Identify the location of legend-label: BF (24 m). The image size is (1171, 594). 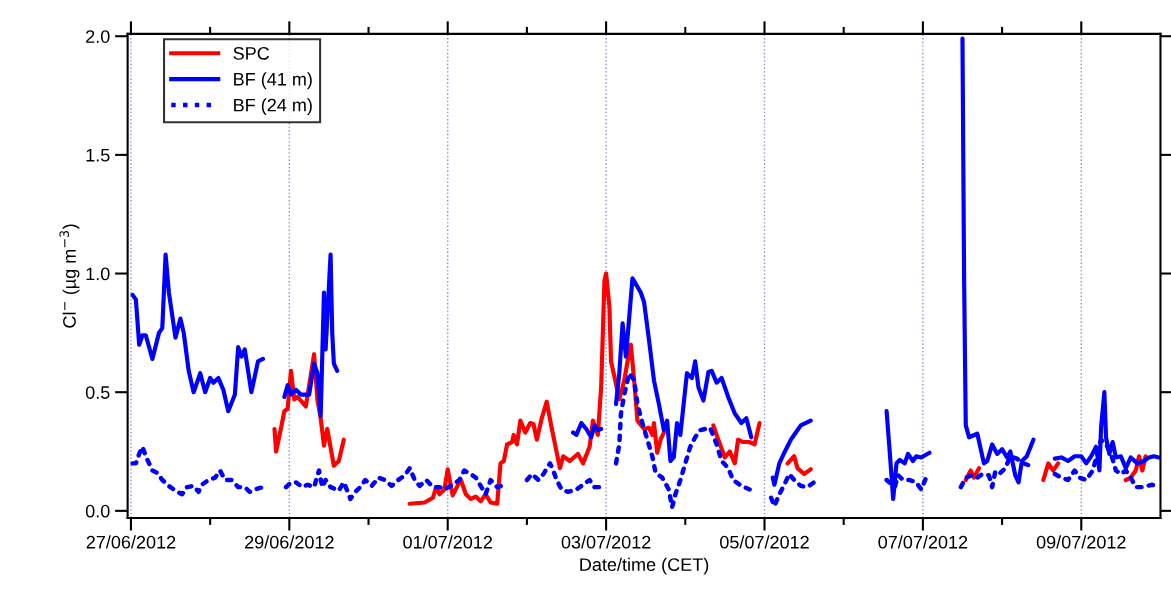
(273, 107).